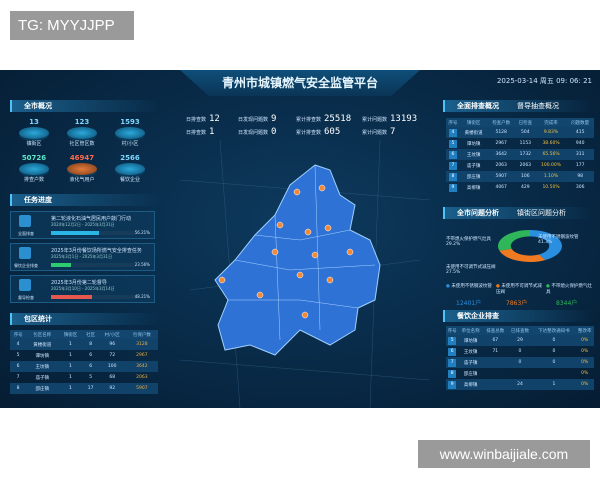 The image size is (600, 480). Describe the element at coordinates (567, 303) in the screenshot. I see `legend-count: 8344户` at that location.